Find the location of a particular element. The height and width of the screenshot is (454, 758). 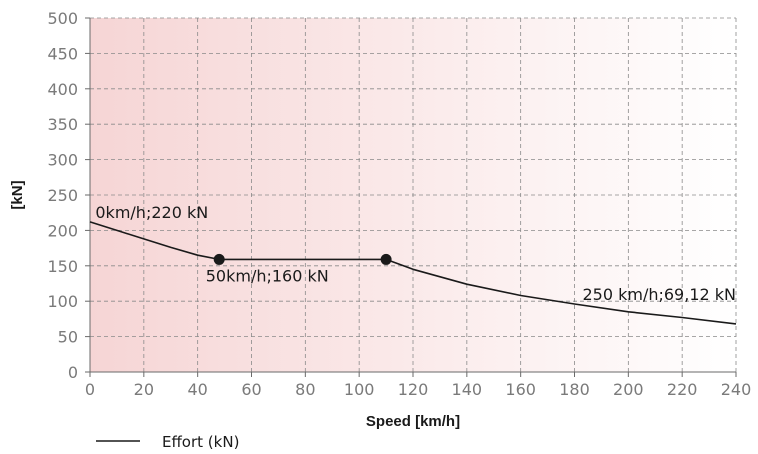

y-axis-title: [kN] is located at coordinates (17, 194).